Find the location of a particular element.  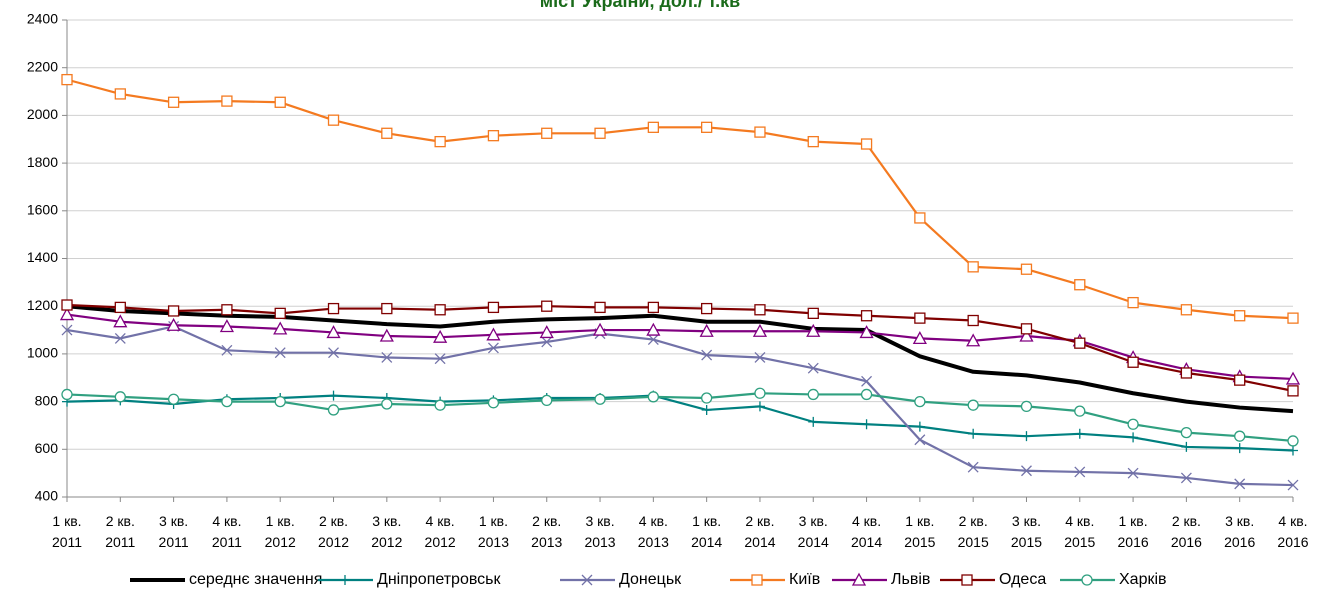

x-tick-label: 2 кв. 2016 is located at coordinates (1186, 531).